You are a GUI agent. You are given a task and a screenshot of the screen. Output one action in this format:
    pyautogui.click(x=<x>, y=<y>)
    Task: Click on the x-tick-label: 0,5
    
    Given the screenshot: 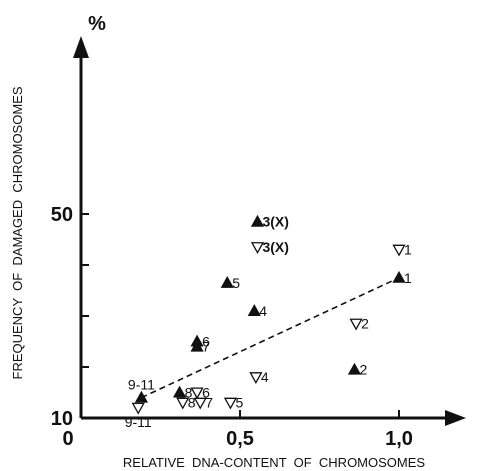 What is the action you would take?
    pyautogui.click(x=240, y=439)
    